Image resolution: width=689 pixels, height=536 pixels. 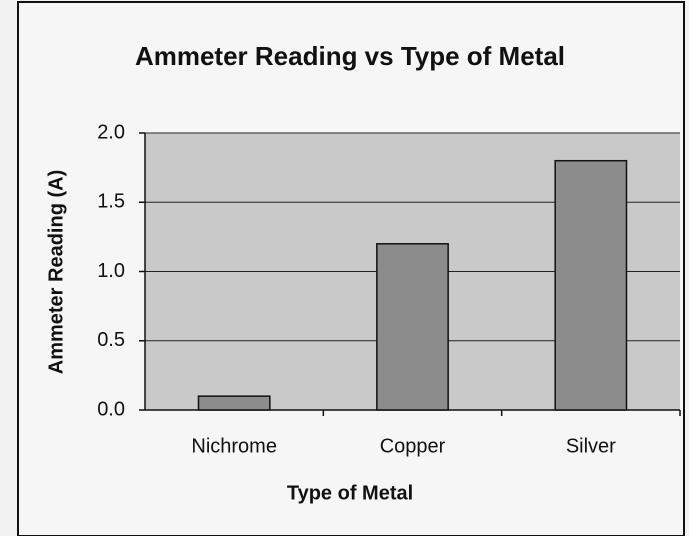 I want to click on y-tick-label: 2.0, so click(x=111, y=132).